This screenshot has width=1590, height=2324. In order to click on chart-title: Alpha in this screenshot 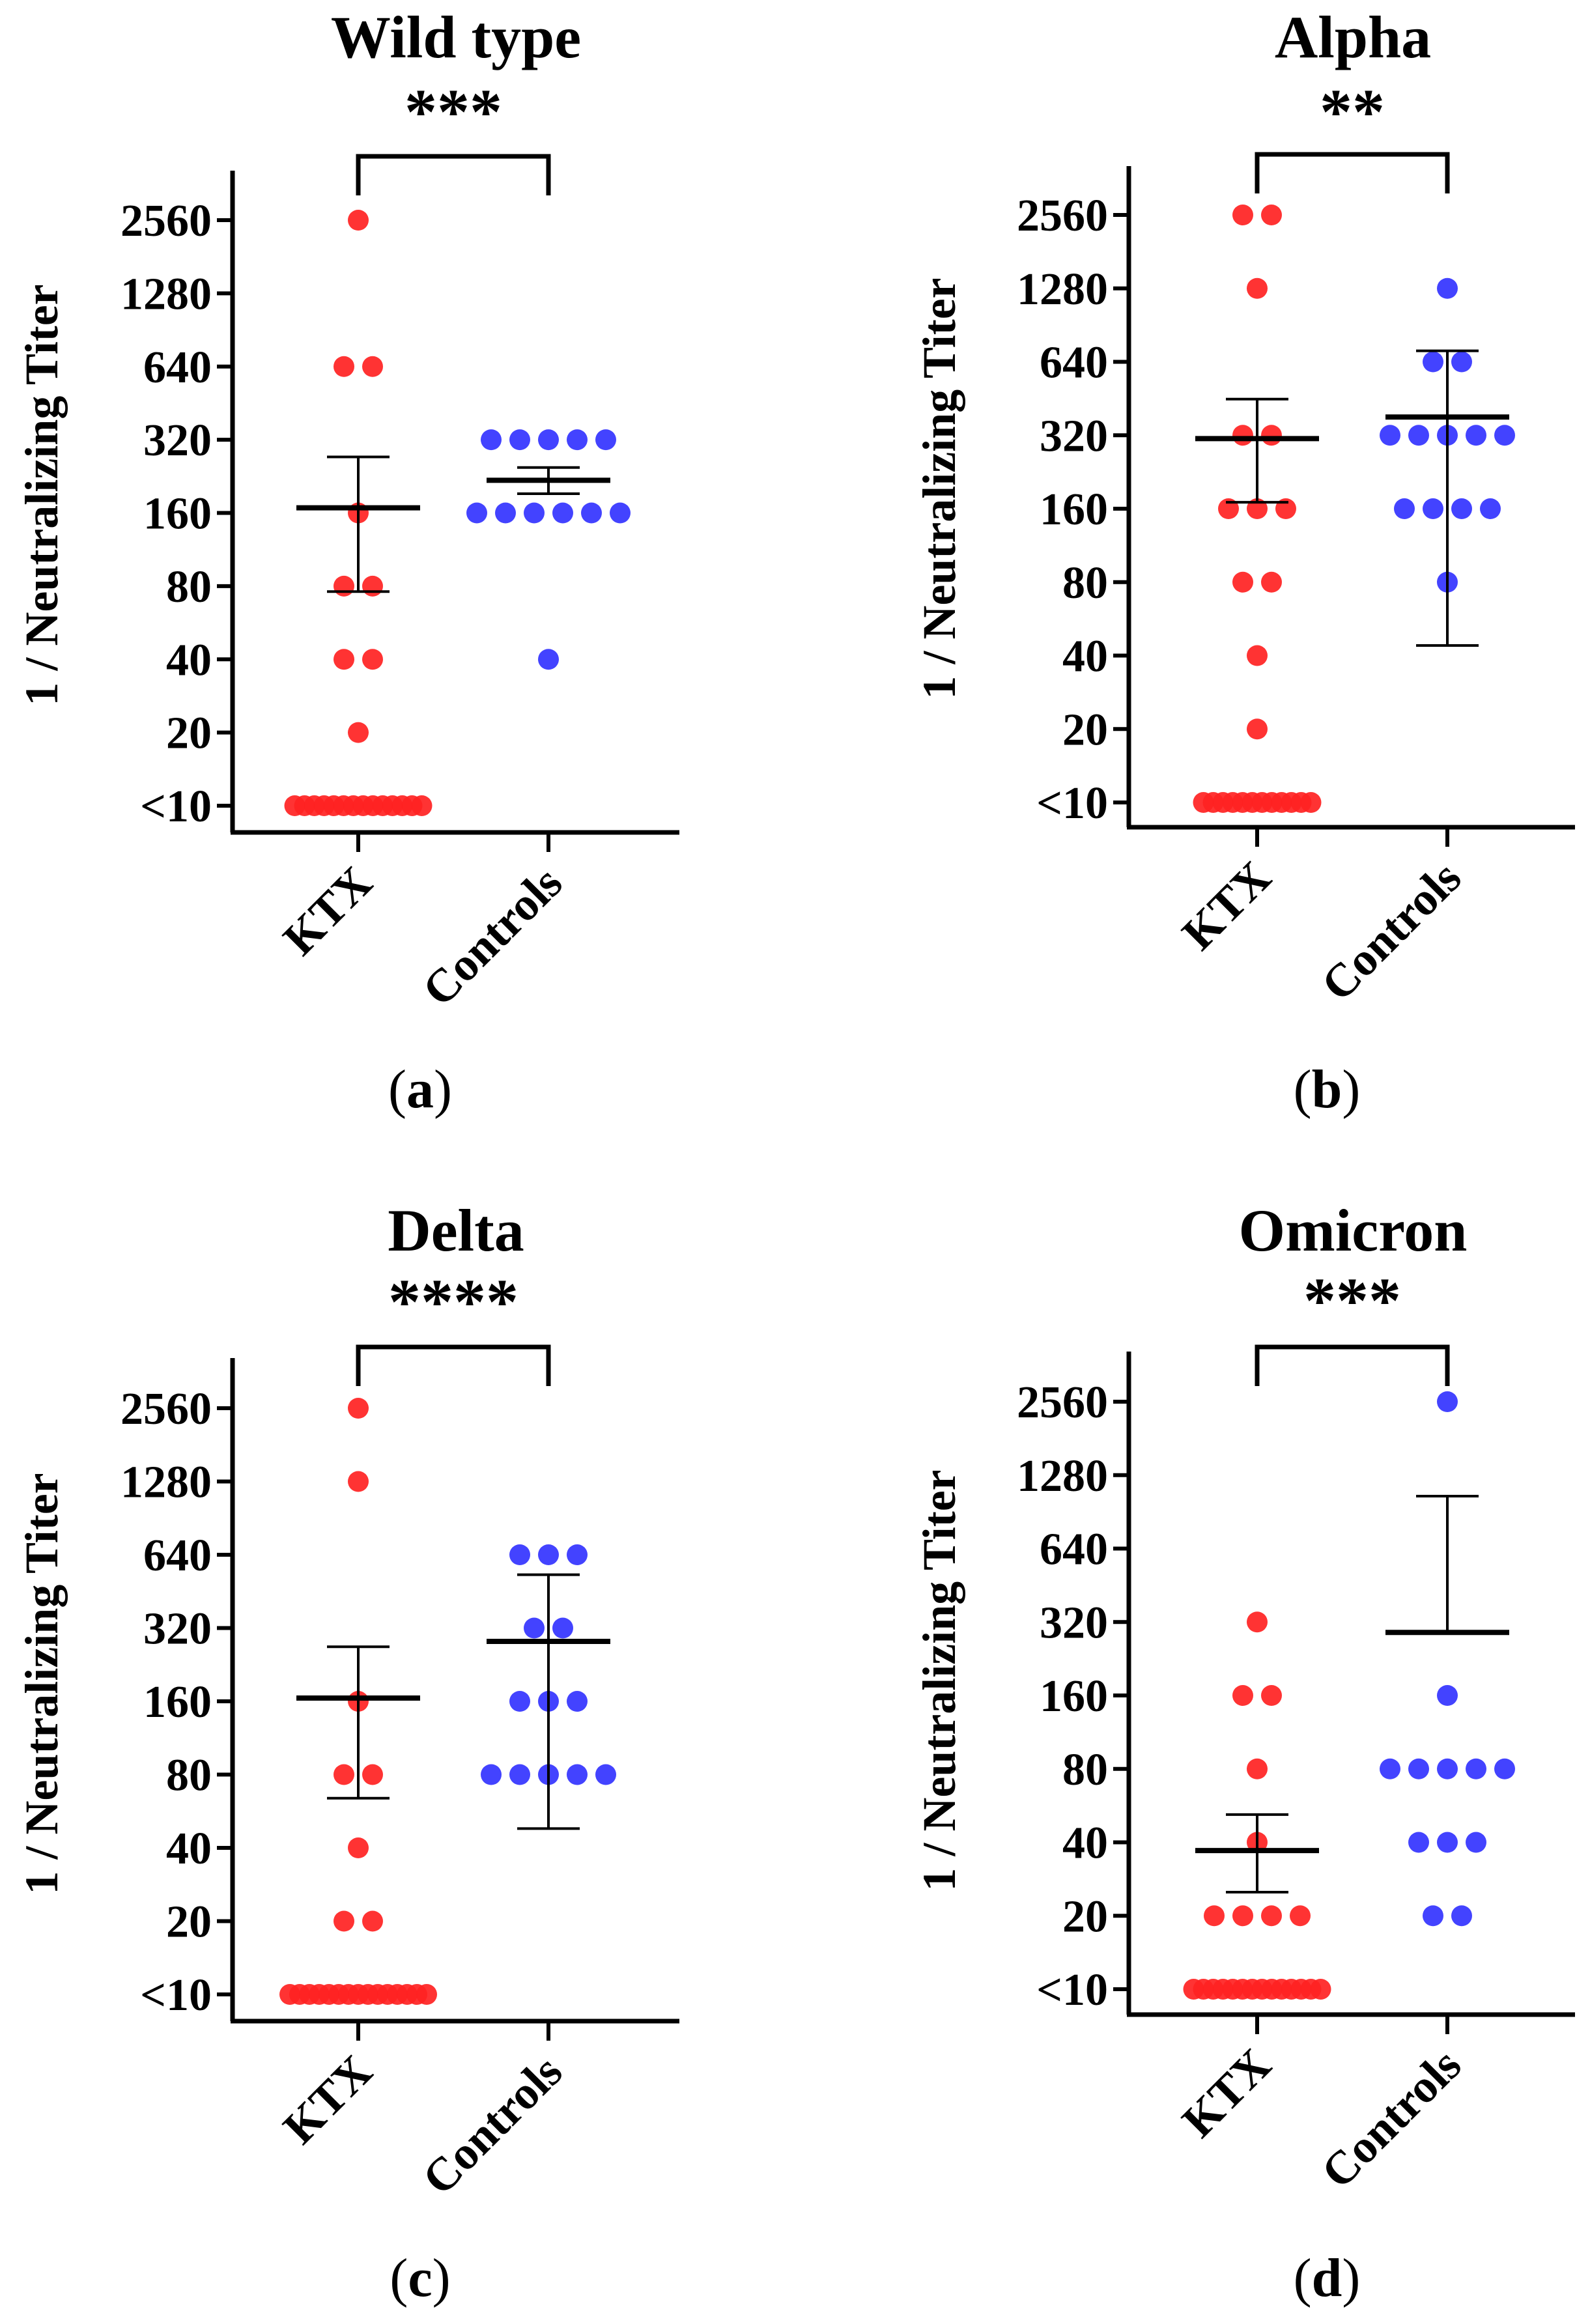, I will do `click(1353, 37)`.